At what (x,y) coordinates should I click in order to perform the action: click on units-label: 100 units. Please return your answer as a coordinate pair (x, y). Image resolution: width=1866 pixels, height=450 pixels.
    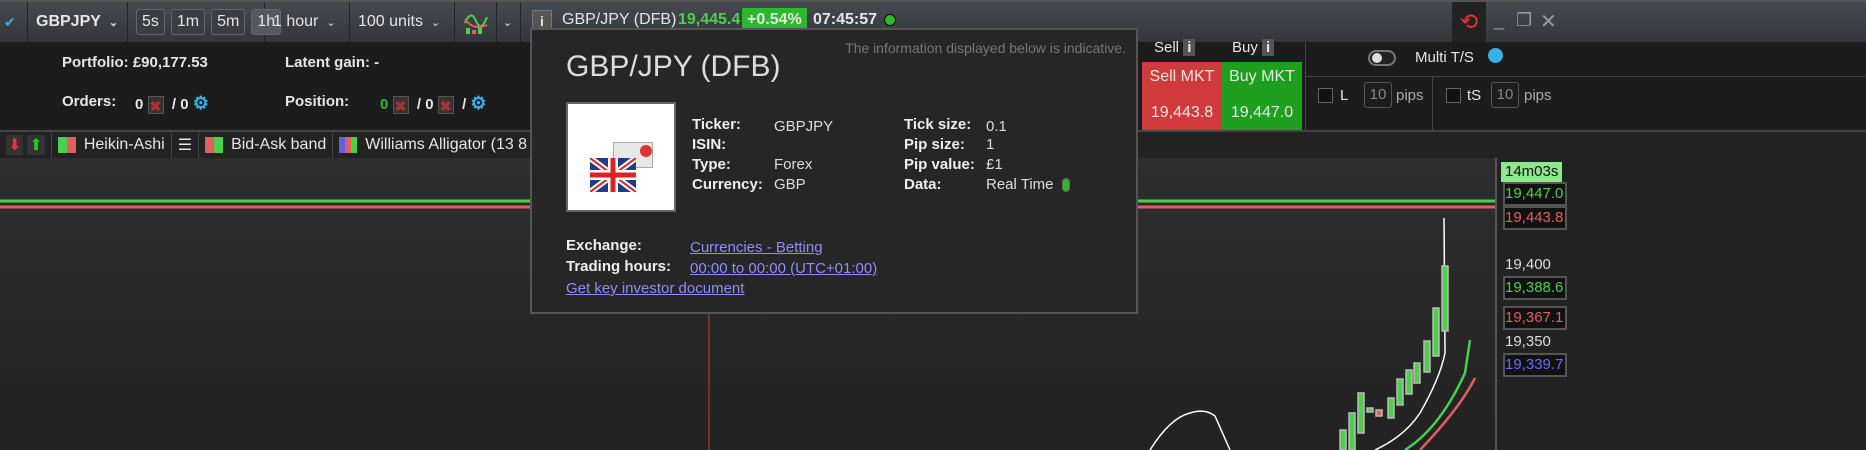
    Looking at the image, I should click on (390, 21).